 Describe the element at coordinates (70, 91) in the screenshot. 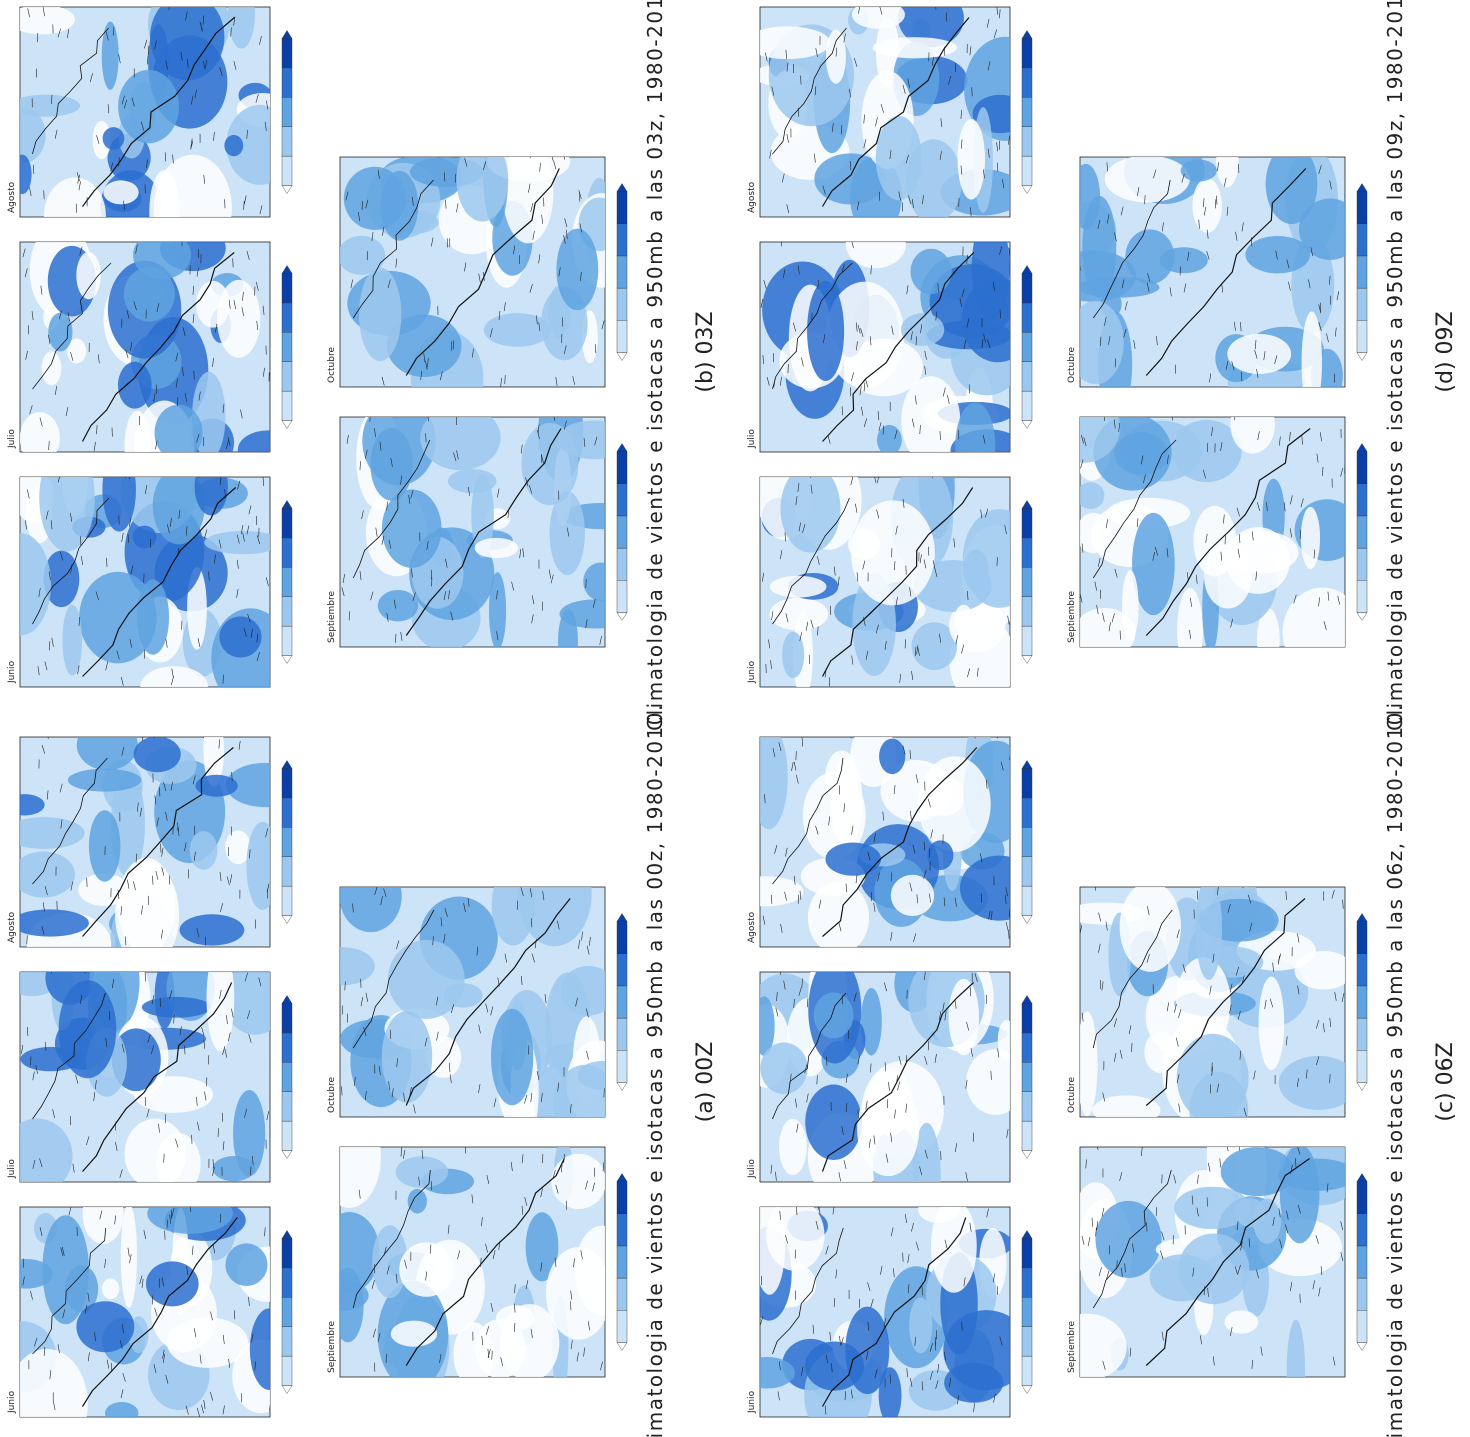

I see `border-line` at that location.